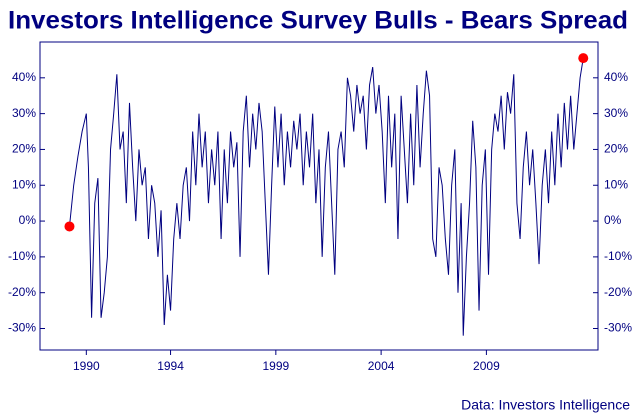 The image size is (640, 417). Describe the element at coordinates (86, 366) in the screenshot. I see `x-tick-label: 1990` at that location.